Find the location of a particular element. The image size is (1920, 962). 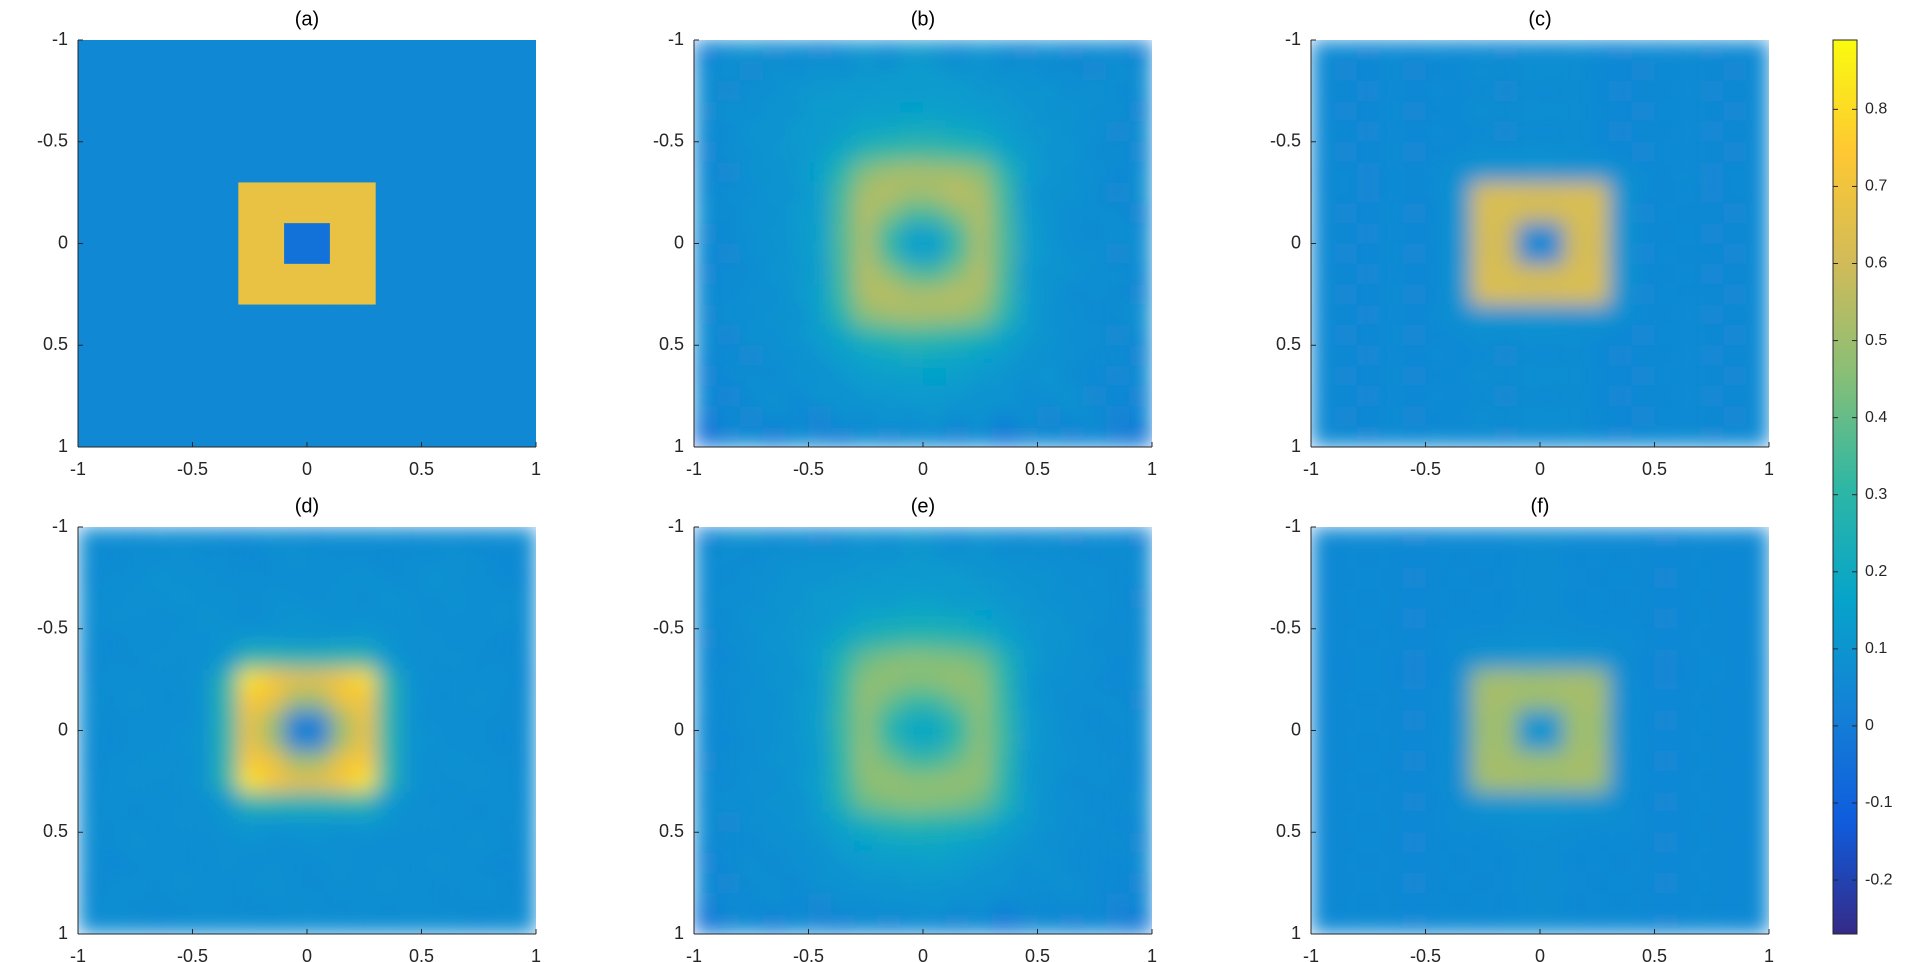

x-tick-label: 1 is located at coordinates (1152, 954).